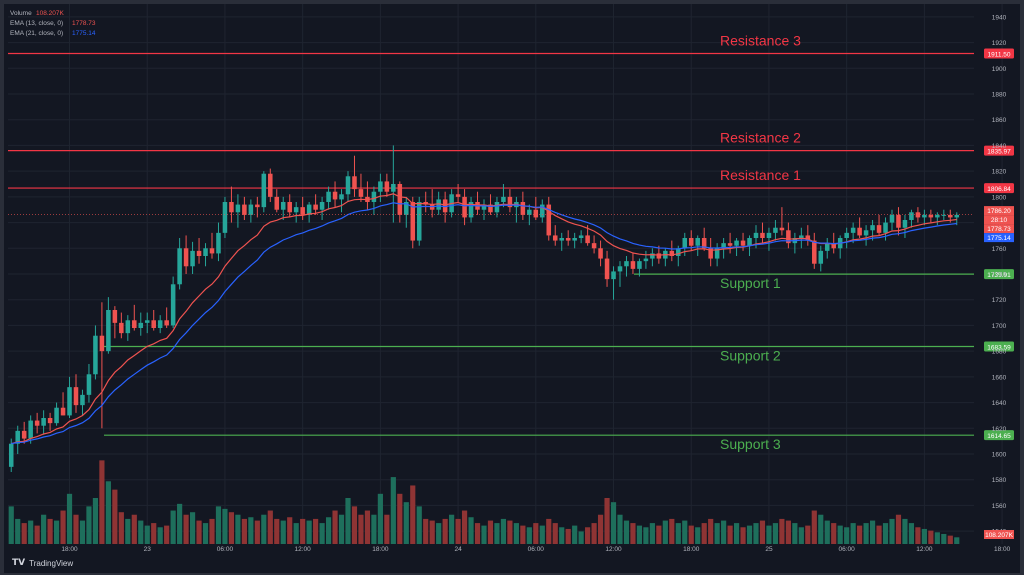 Image resolution: width=1024 pixels, height=575 pixels. I want to click on price-tag-label: 1775.14, so click(999, 238).